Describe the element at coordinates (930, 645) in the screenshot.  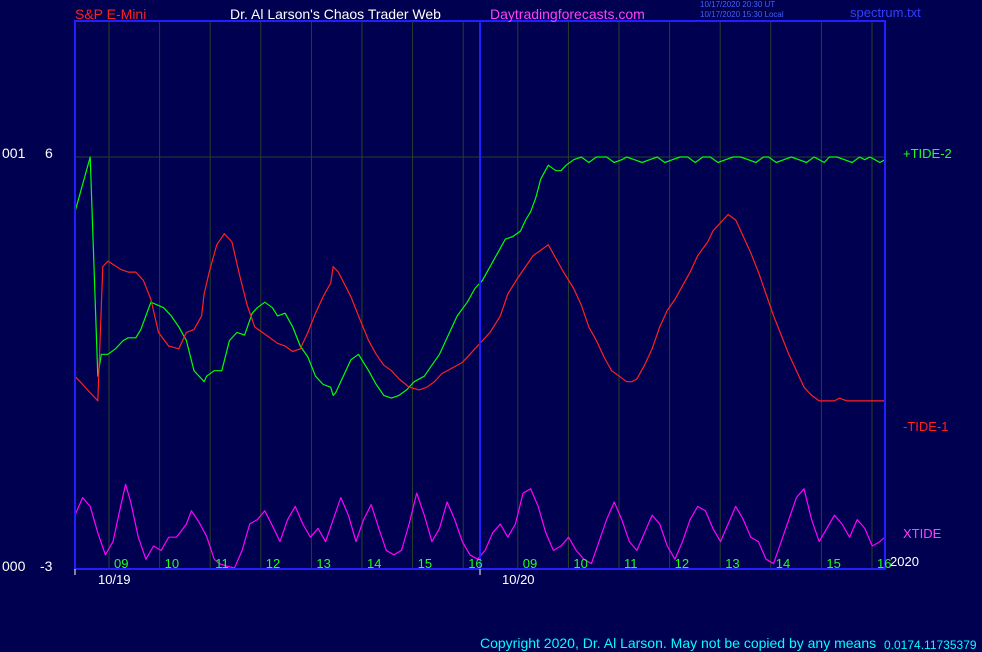
I see `footer-code: 0.0174.11735379` at that location.